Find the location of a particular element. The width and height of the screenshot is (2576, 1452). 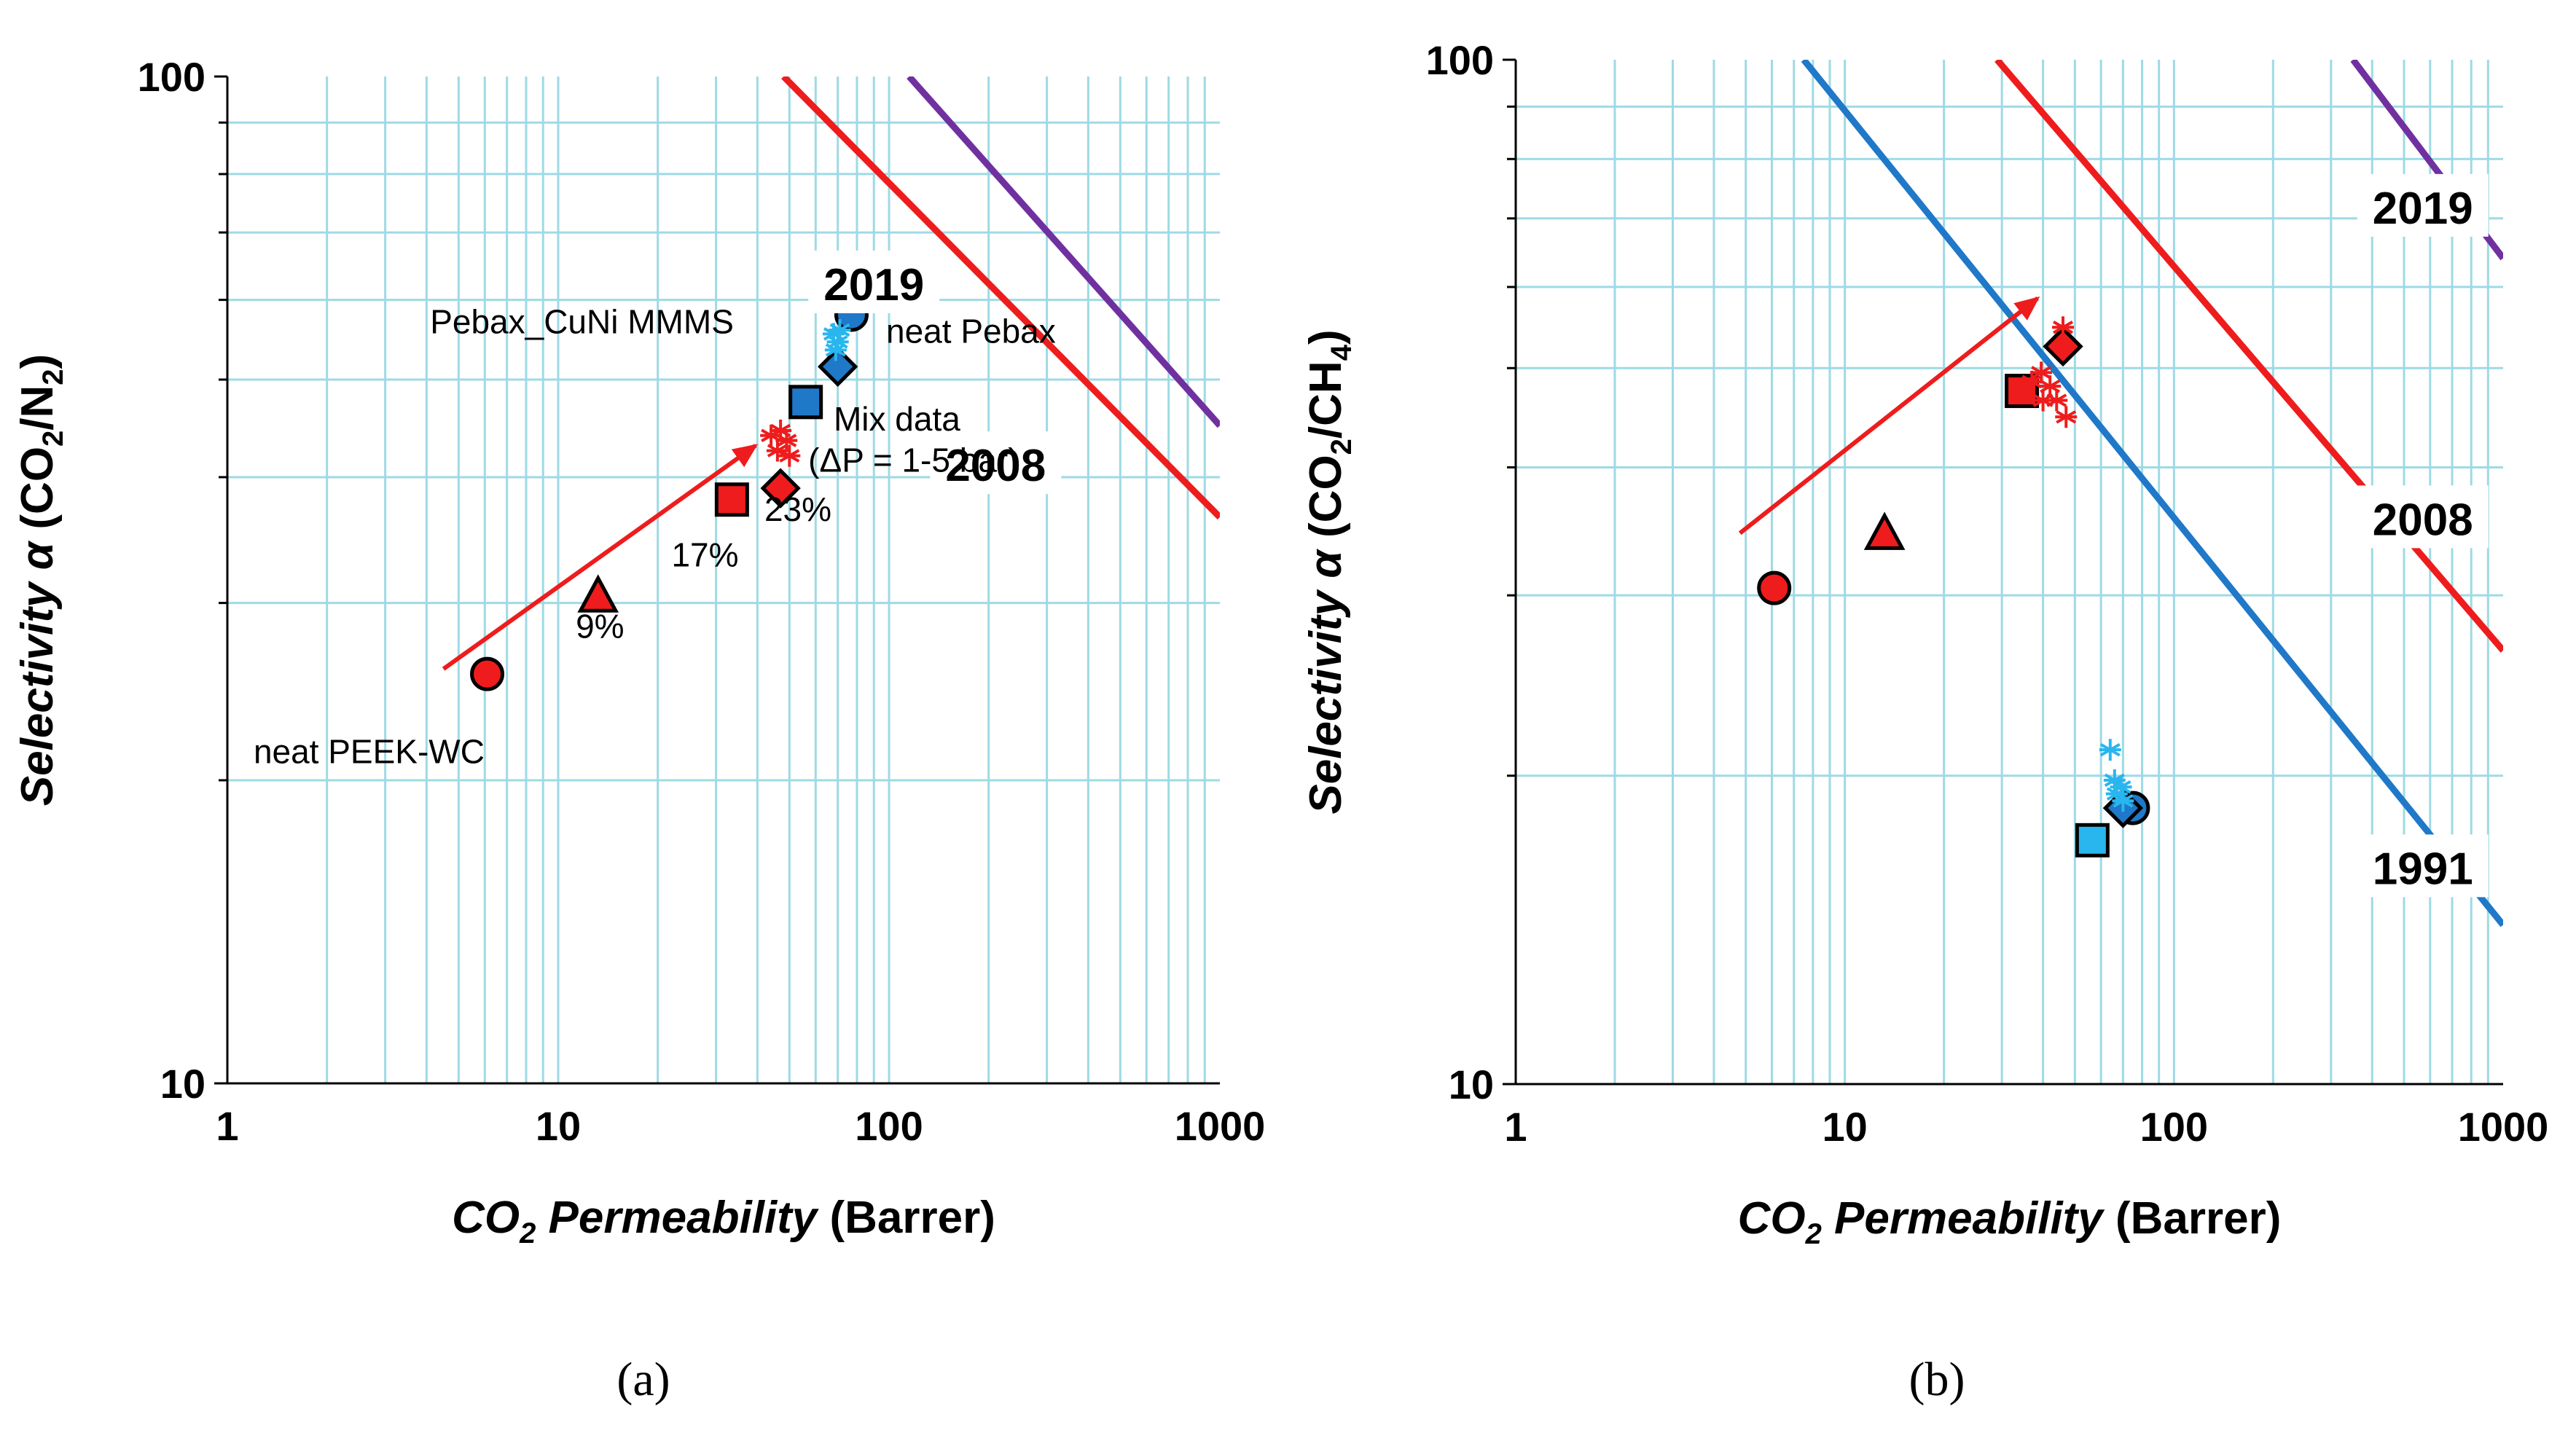

plot-area is located at coordinates (1000, 298).